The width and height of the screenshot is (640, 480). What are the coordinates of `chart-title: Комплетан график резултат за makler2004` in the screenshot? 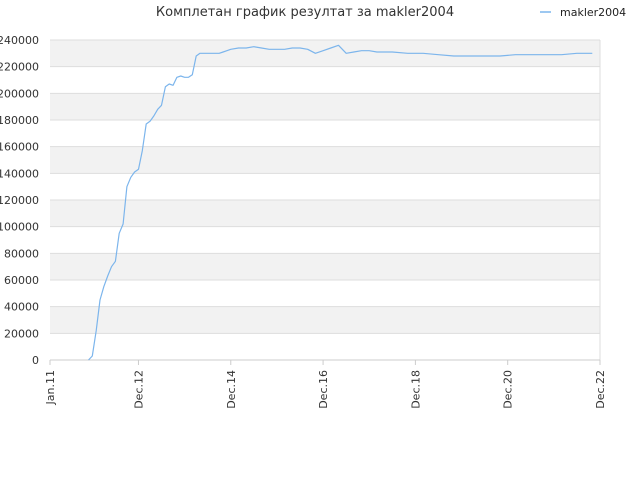 It's located at (305, 12).